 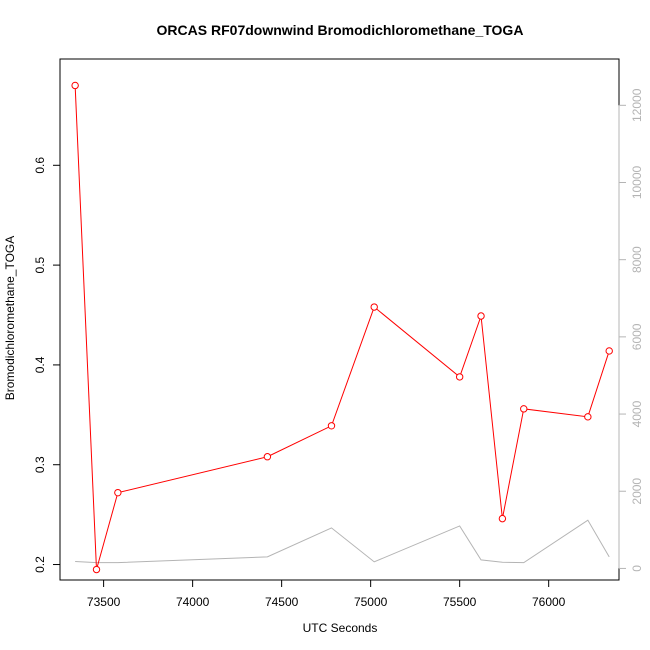 What do you see at coordinates (460, 602) in the screenshot?
I see `x-tick-label: 75500` at bounding box center [460, 602].